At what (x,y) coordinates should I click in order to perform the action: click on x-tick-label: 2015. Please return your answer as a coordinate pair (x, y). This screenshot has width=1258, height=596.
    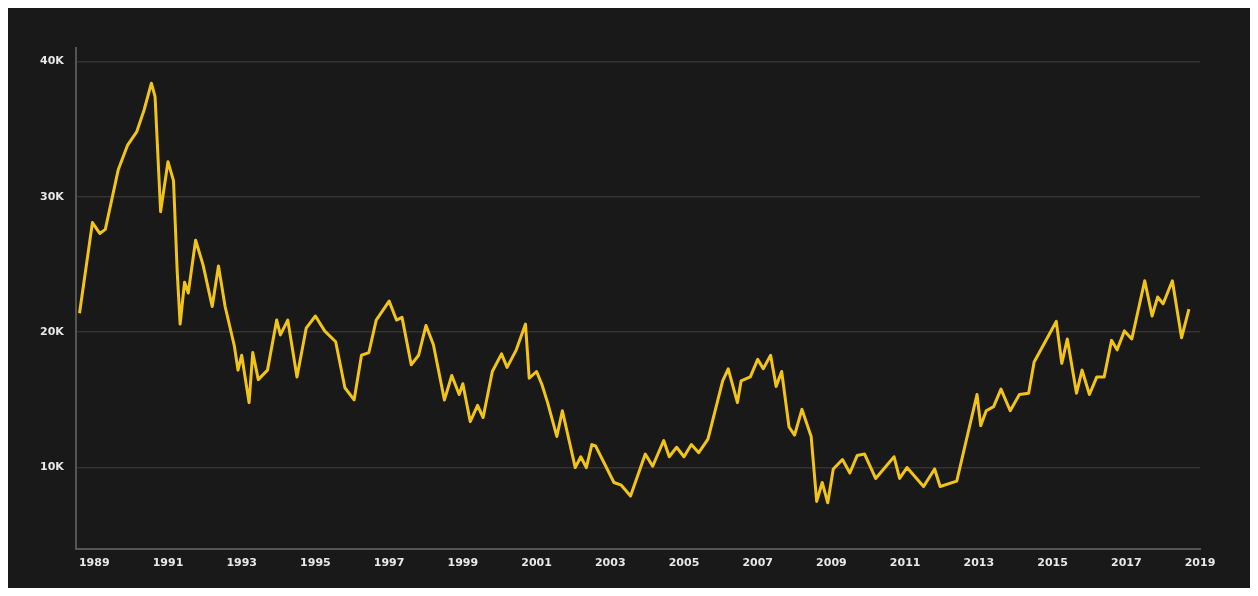
    Looking at the image, I should click on (1052, 563).